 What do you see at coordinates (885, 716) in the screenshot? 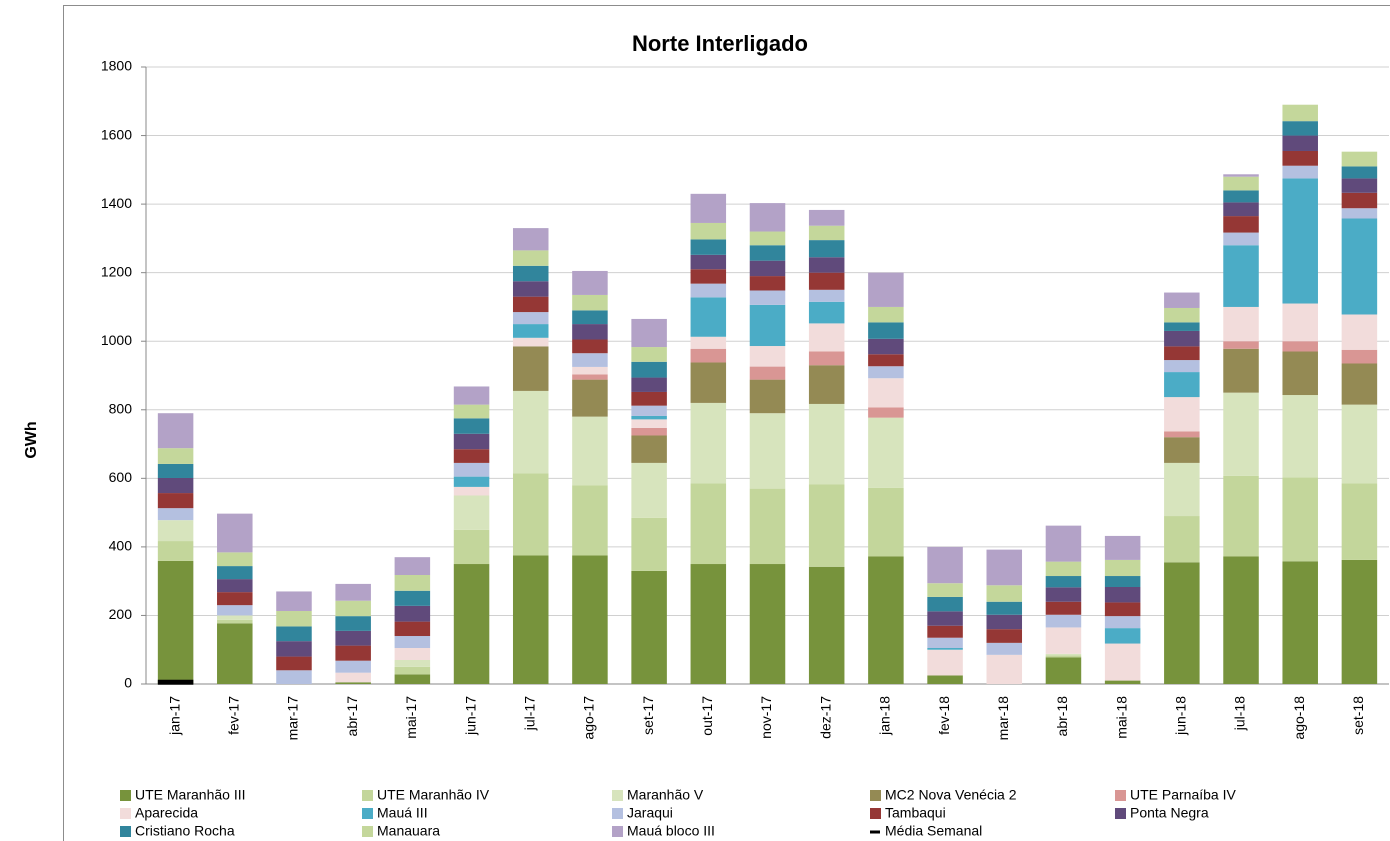
I see `x-tick-label: jan-18` at bounding box center [885, 716].